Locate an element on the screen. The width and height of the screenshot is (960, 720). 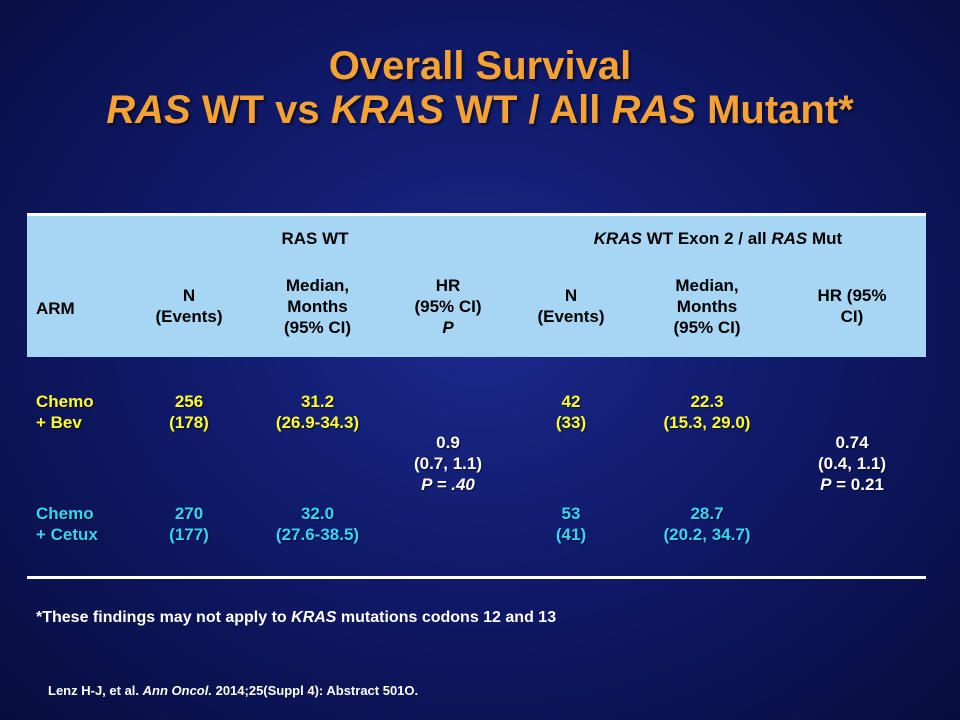
hr-kras-p: P = 0.21 is located at coordinates (852, 484).